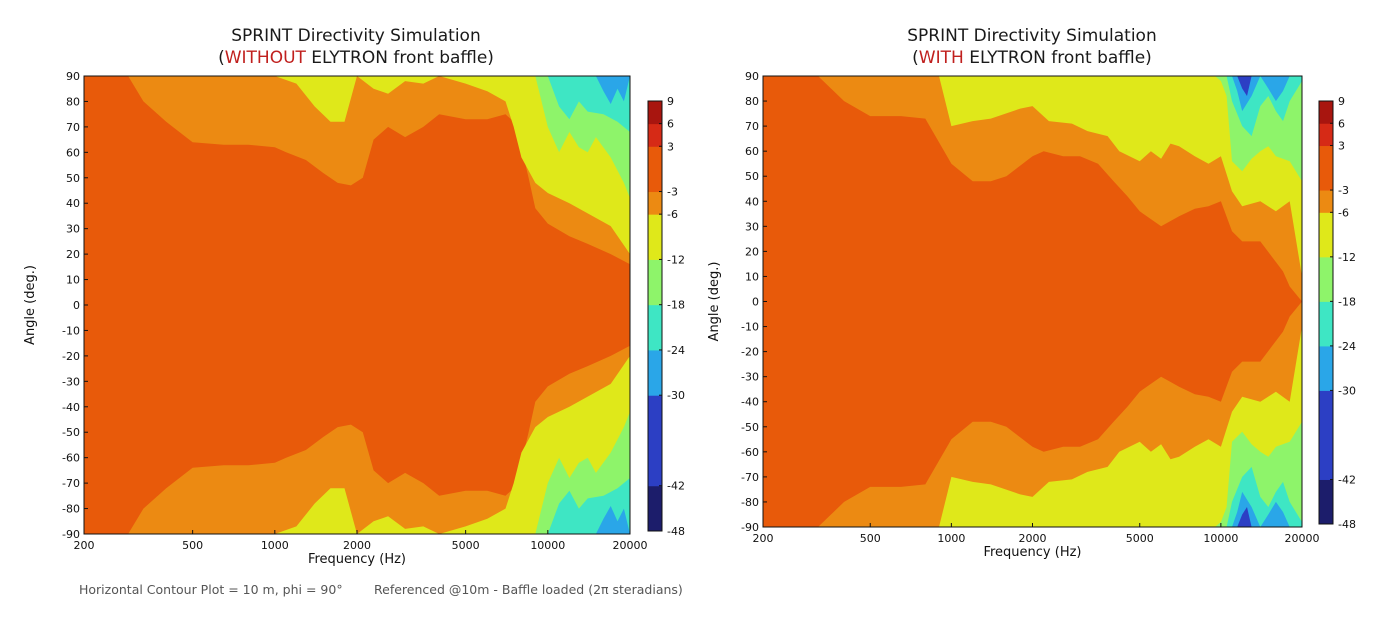  Describe the element at coordinates (612, 90) in the screenshot. I see `contour-band-top-minus24` at that location.